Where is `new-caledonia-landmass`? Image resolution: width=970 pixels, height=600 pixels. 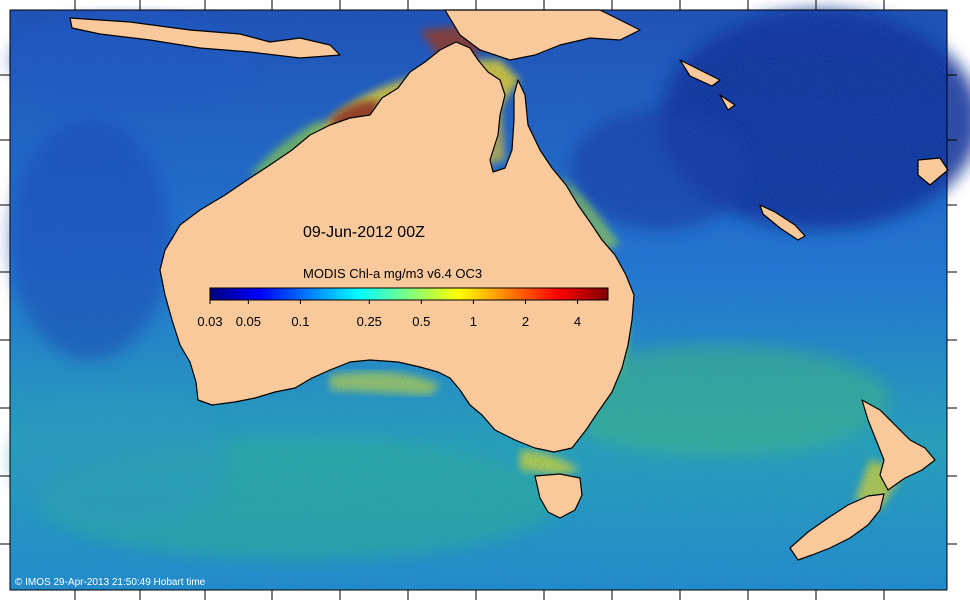 new-caledonia-landmass is located at coordinates (782, 222).